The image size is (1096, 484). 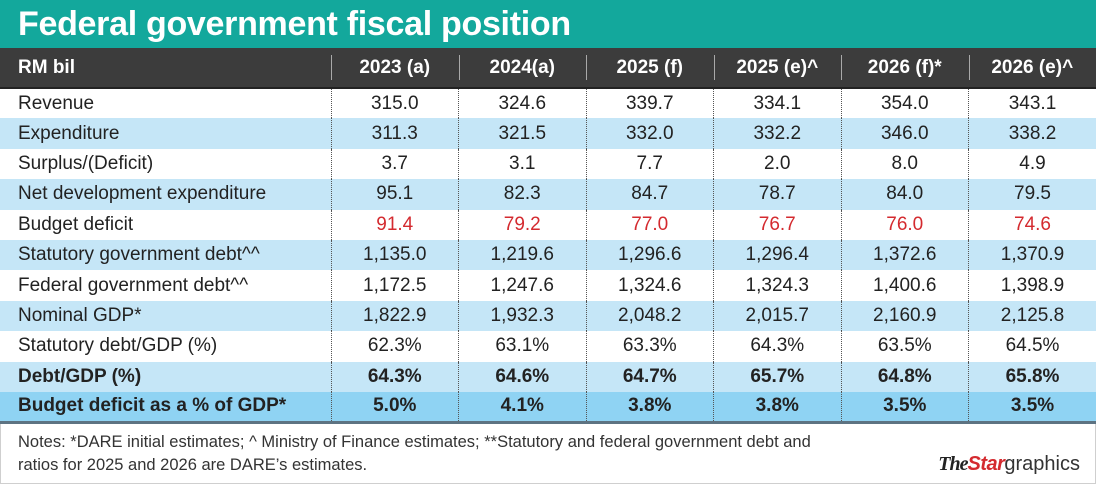 I want to click on column-header: 2025 (f), so click(x=650, y=68).